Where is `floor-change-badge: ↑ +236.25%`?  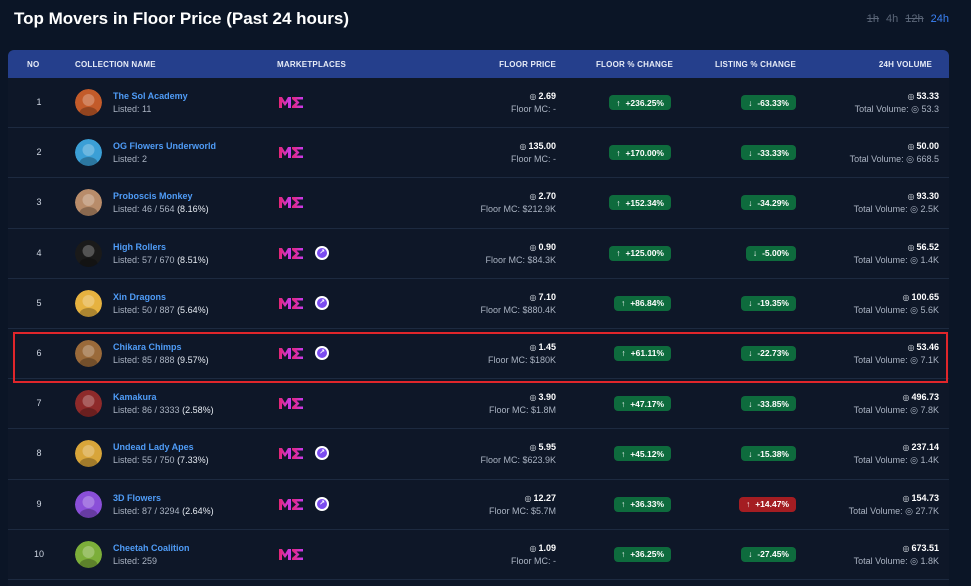
floor-change-badge: ↑ +236.25% is located at coordinates (640, 102).